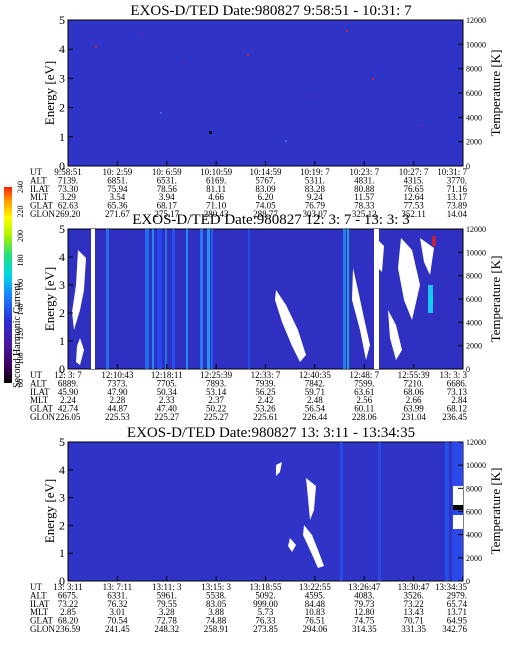 The image size is (505, 649). Describe the element at coordinates (413, 417) in the screenshot. I see `table-cell: 231.04` at that location.